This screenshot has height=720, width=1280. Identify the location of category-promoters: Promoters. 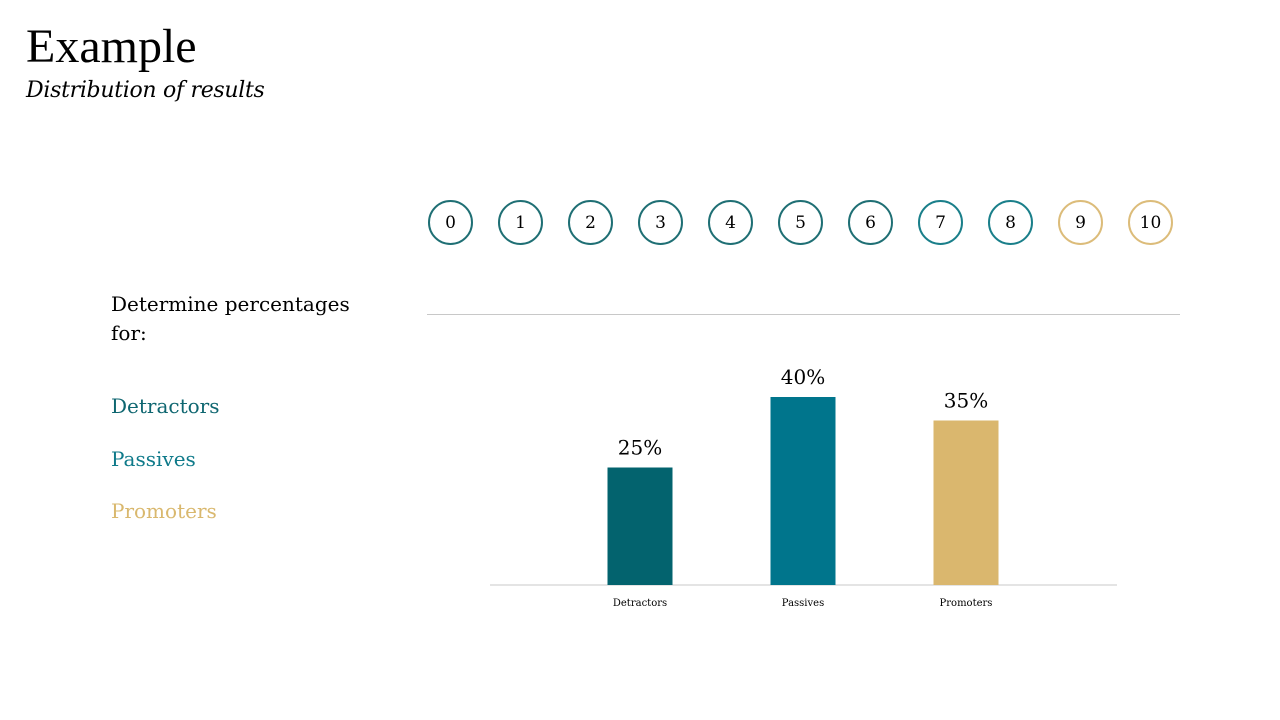
(164, 511).